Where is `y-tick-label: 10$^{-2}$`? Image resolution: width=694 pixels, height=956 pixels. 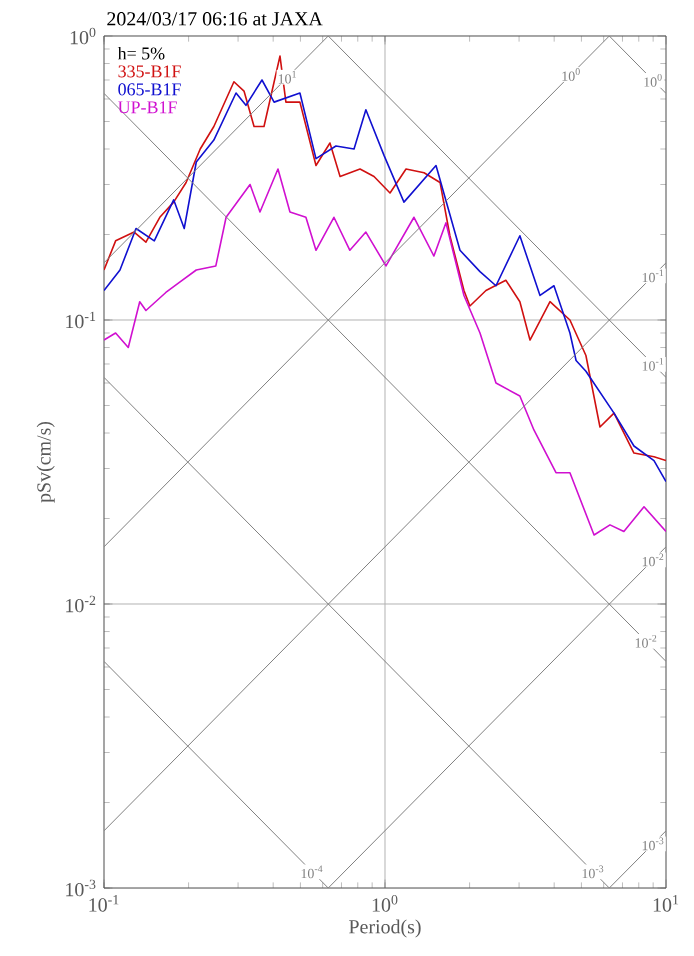 y-tick-label: 10$^{-2}$ is located at coordinates (81, 604).